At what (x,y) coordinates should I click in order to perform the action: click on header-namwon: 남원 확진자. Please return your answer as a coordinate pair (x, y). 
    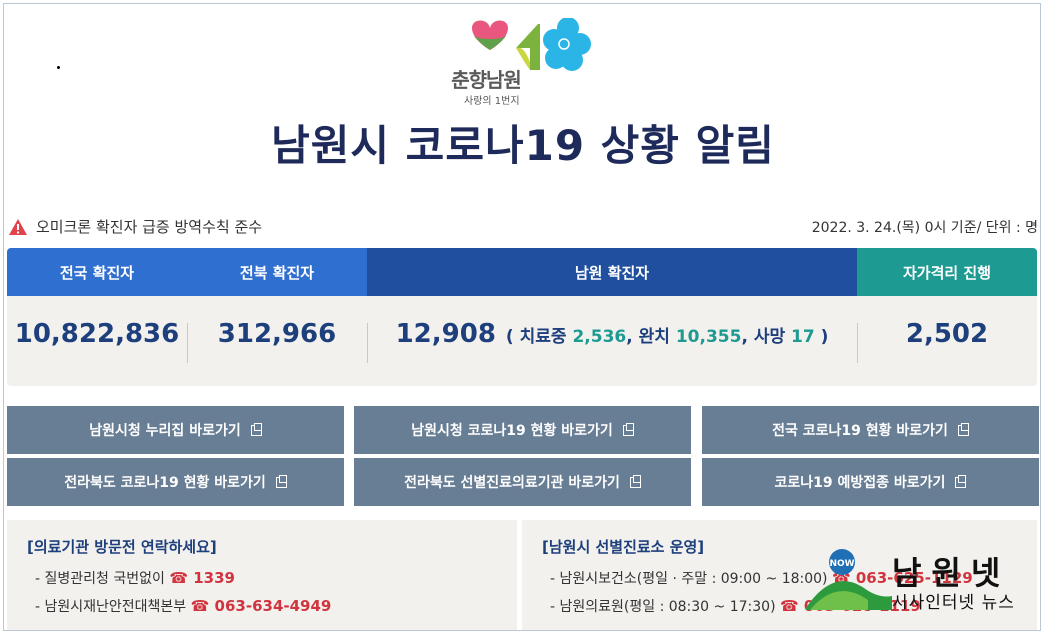
    Looking at the image, I should click on (612, 272).